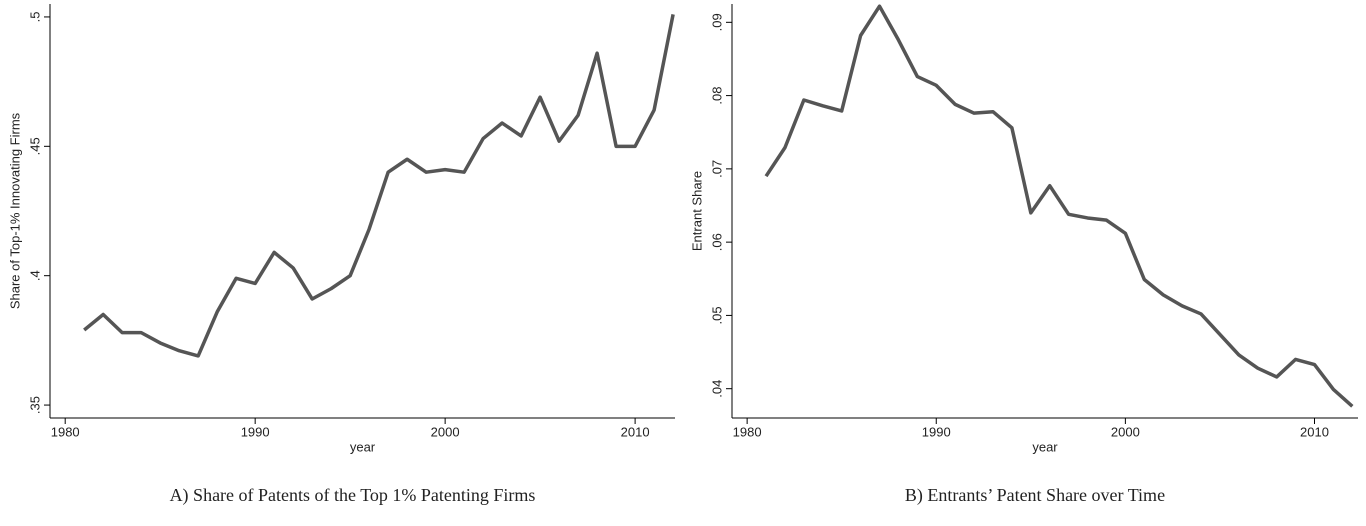 Image resolution: width=1366 pixels, height=526 pixels. Describe the element at coordinates (716, 315) in the screenshot. I see `y-tick-label: .05` at that location.